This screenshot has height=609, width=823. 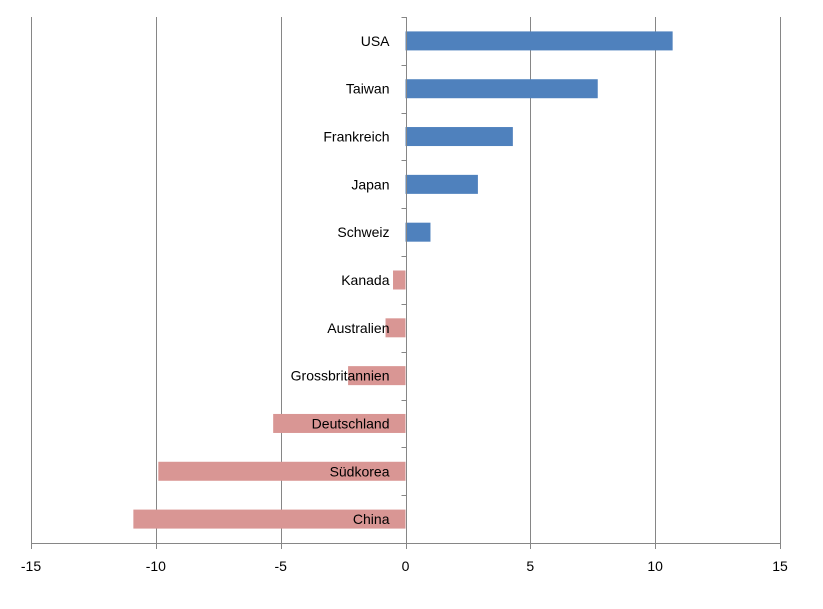 What do you see at coordinates (282, 471) in the screenshot?
I see `bar-südkorea` at bounding box center [282, 471].